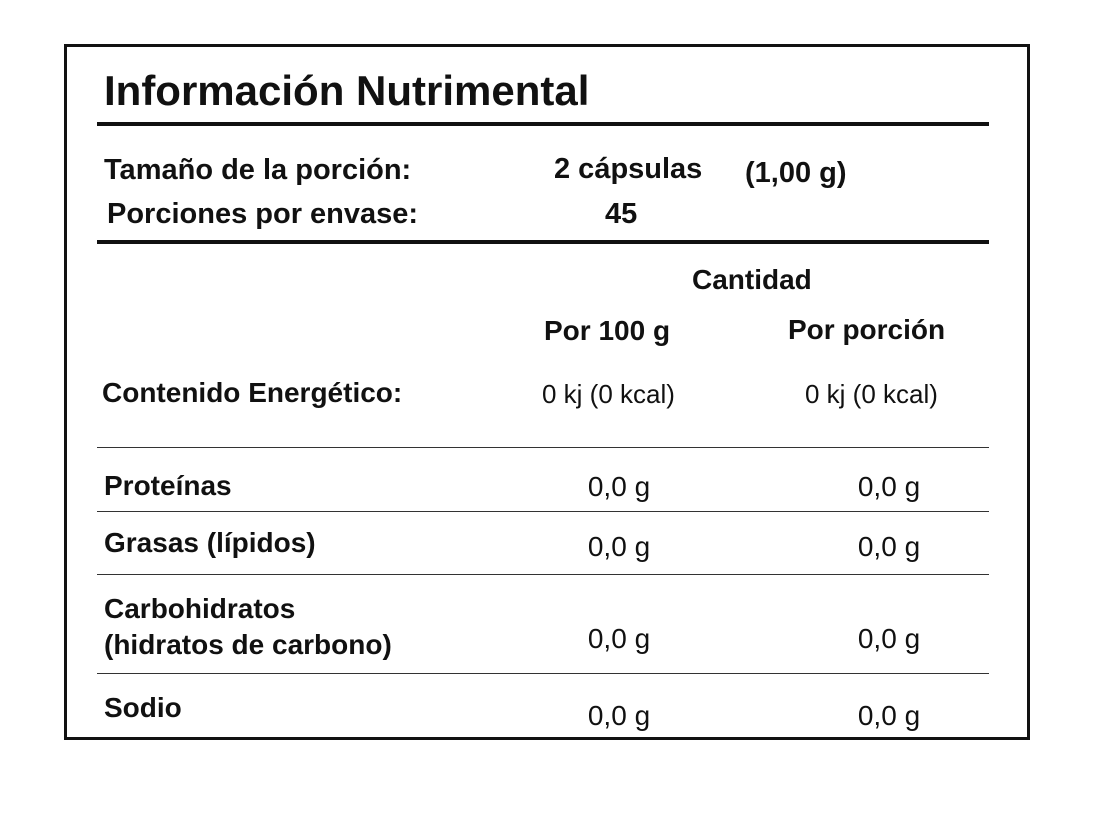  I want to click on nutrient-label-carbs-line2: (hidratos de carbono), so click(248, 644).